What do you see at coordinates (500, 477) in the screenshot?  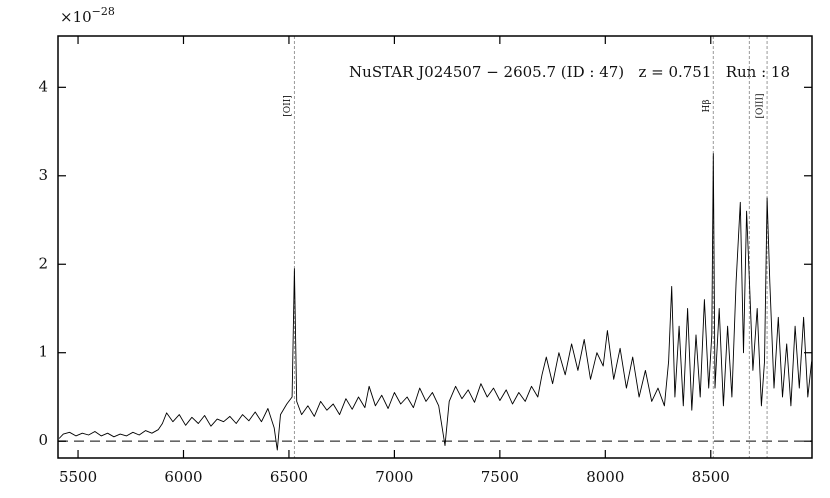 I see `x-tick-label: 7500` at bounding box center [500, 477].